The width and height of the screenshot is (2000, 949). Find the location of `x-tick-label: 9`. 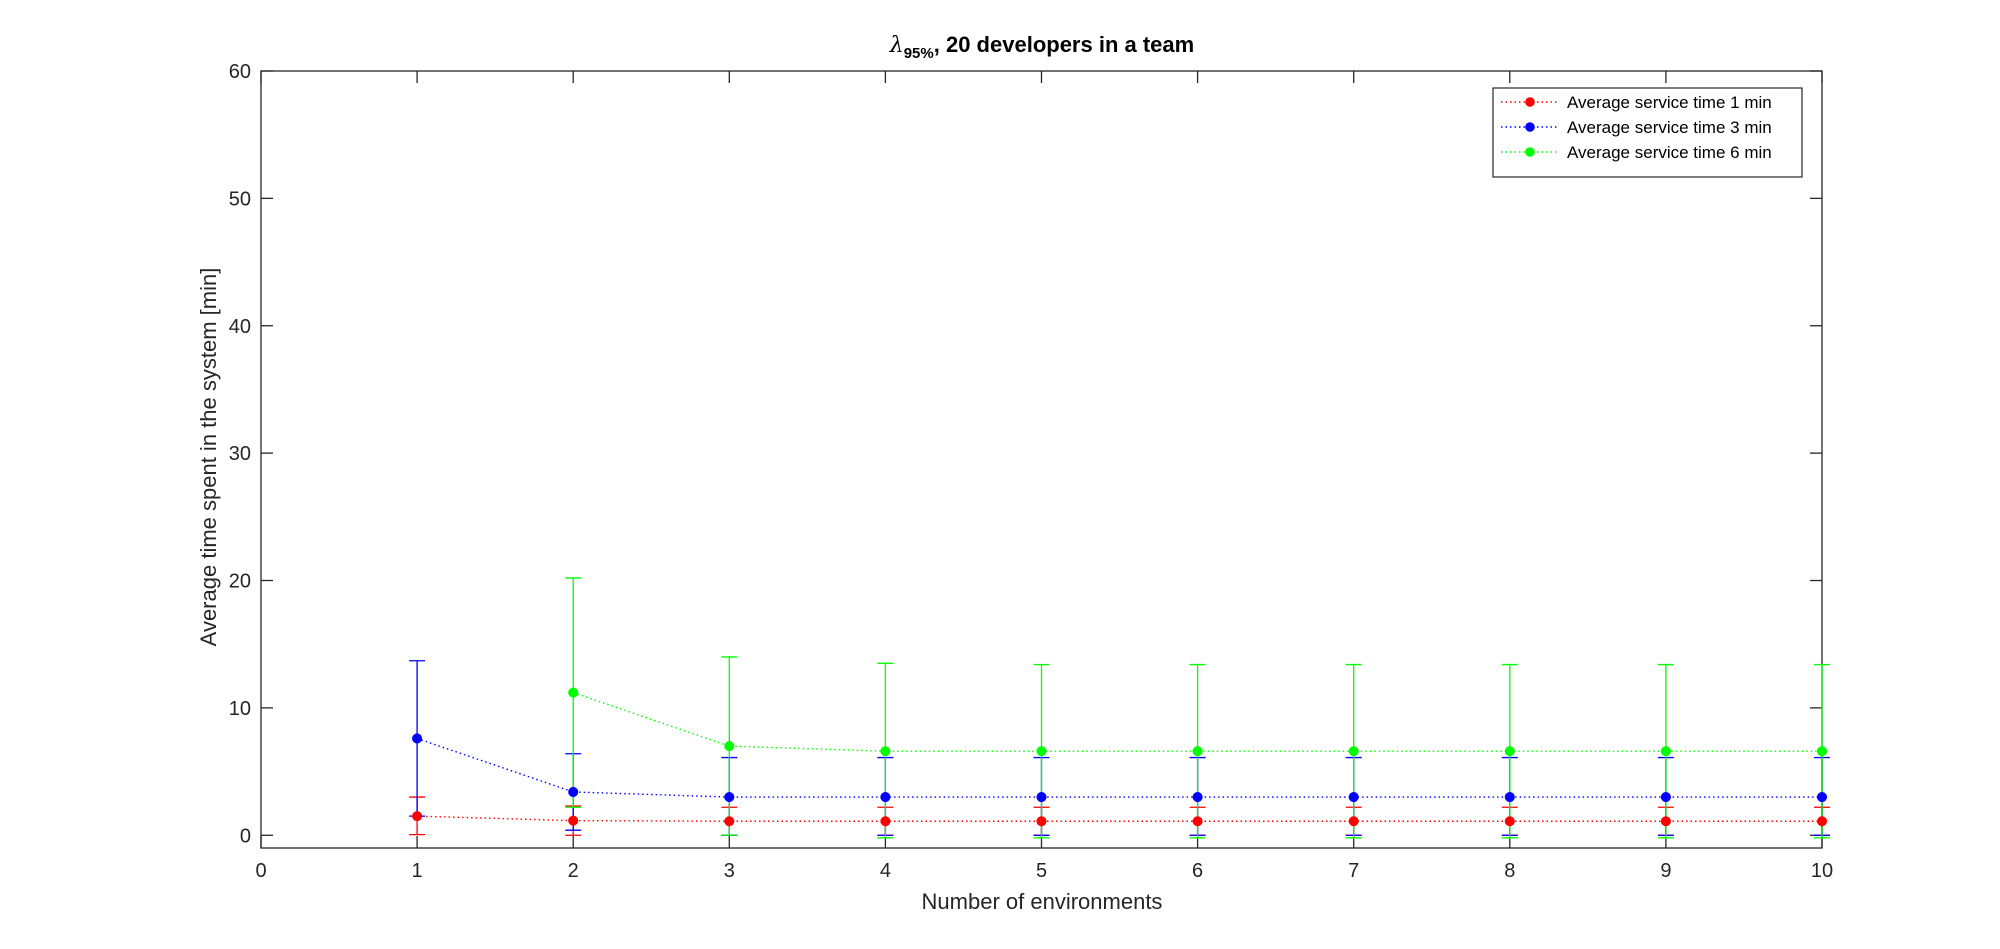

x-tick-label: 9 is located at coordinates (1665, 871).